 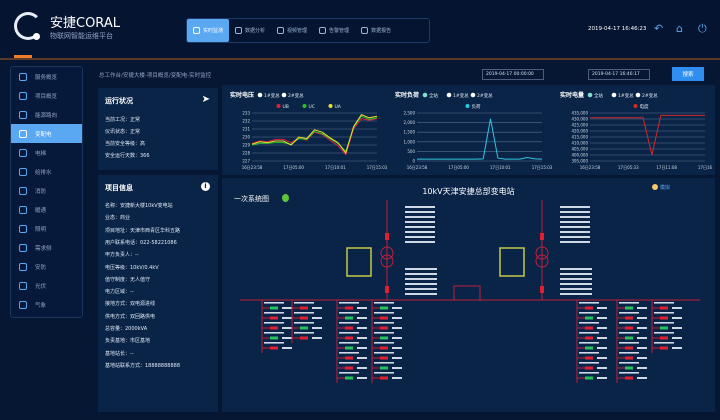 I want to click on send-icon: ➤, so click(x=205, y=99).